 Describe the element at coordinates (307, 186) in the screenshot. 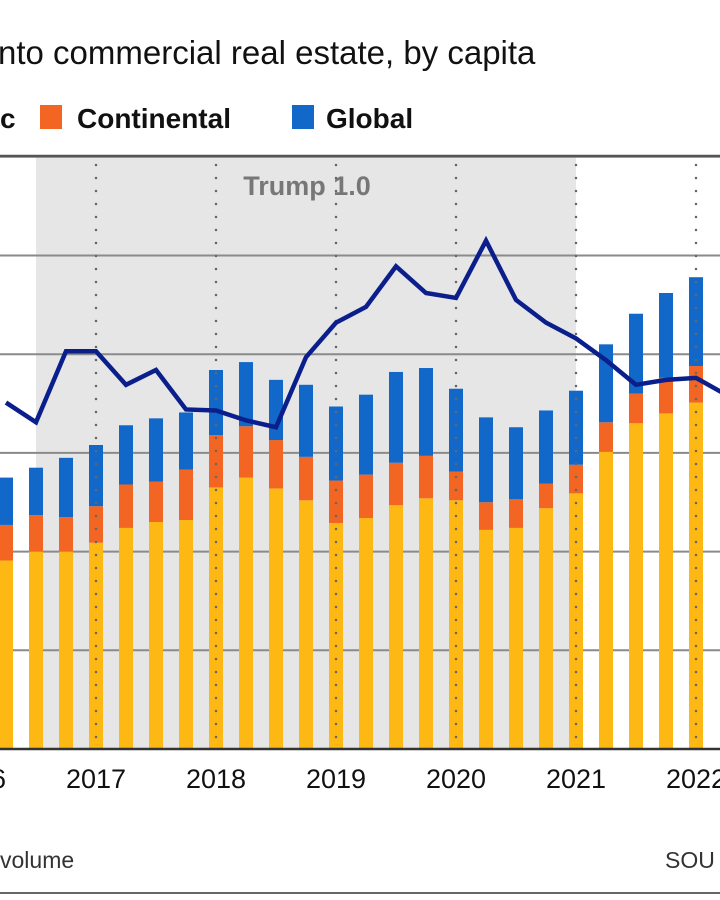

I see `shaded-region-label: Trump 1.0` at that location.